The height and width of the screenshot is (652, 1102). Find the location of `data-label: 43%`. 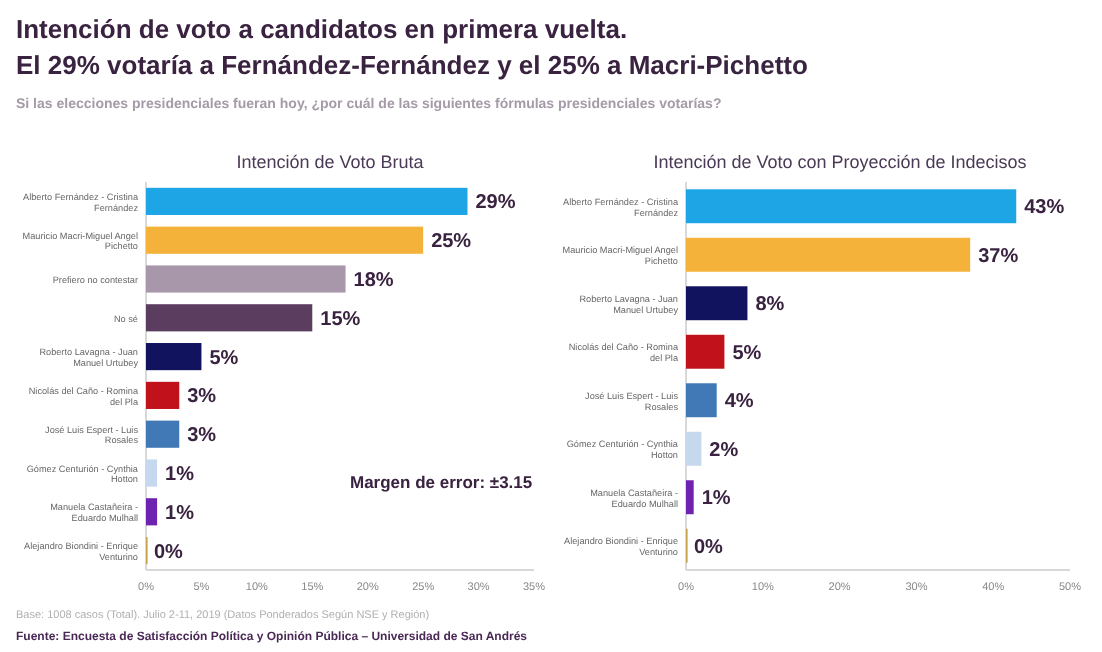

data-label: 43% is located at coordinates (1044, 208).